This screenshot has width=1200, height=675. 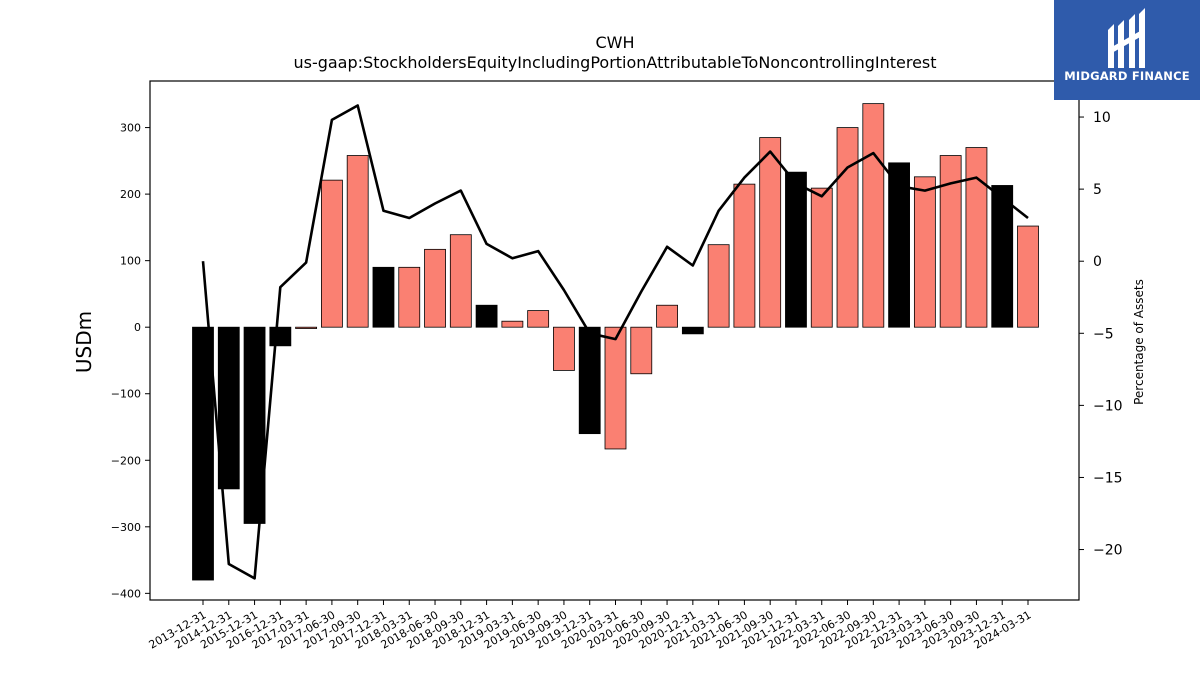 I want to click on y-axis-label: USDm, so click(x=84, y=342).